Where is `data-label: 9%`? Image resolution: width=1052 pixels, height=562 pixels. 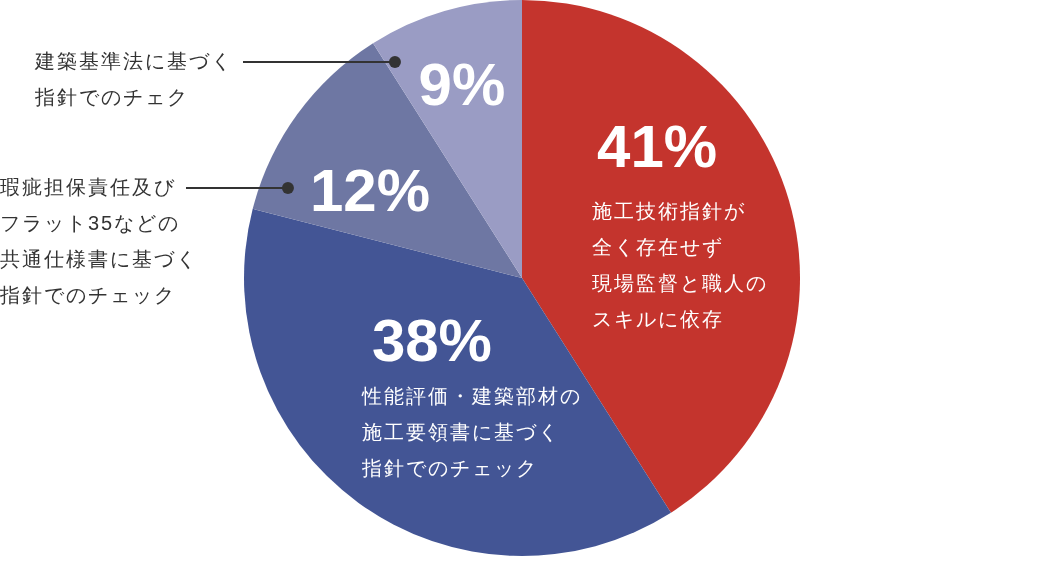
data-label: 9% is located at coordinates (462, 84).